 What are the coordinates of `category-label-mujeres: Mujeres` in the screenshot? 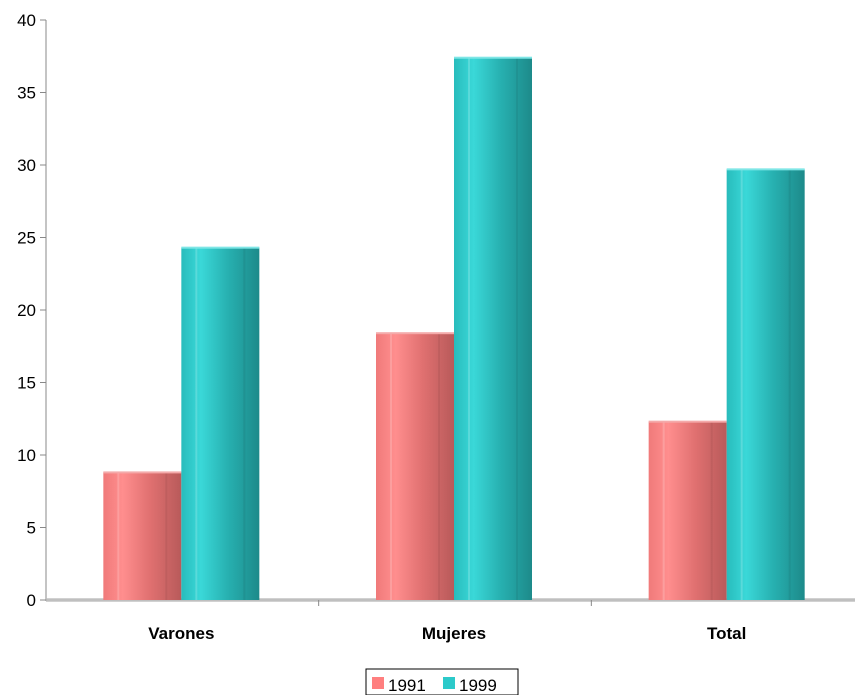 It's located at (454, 633).